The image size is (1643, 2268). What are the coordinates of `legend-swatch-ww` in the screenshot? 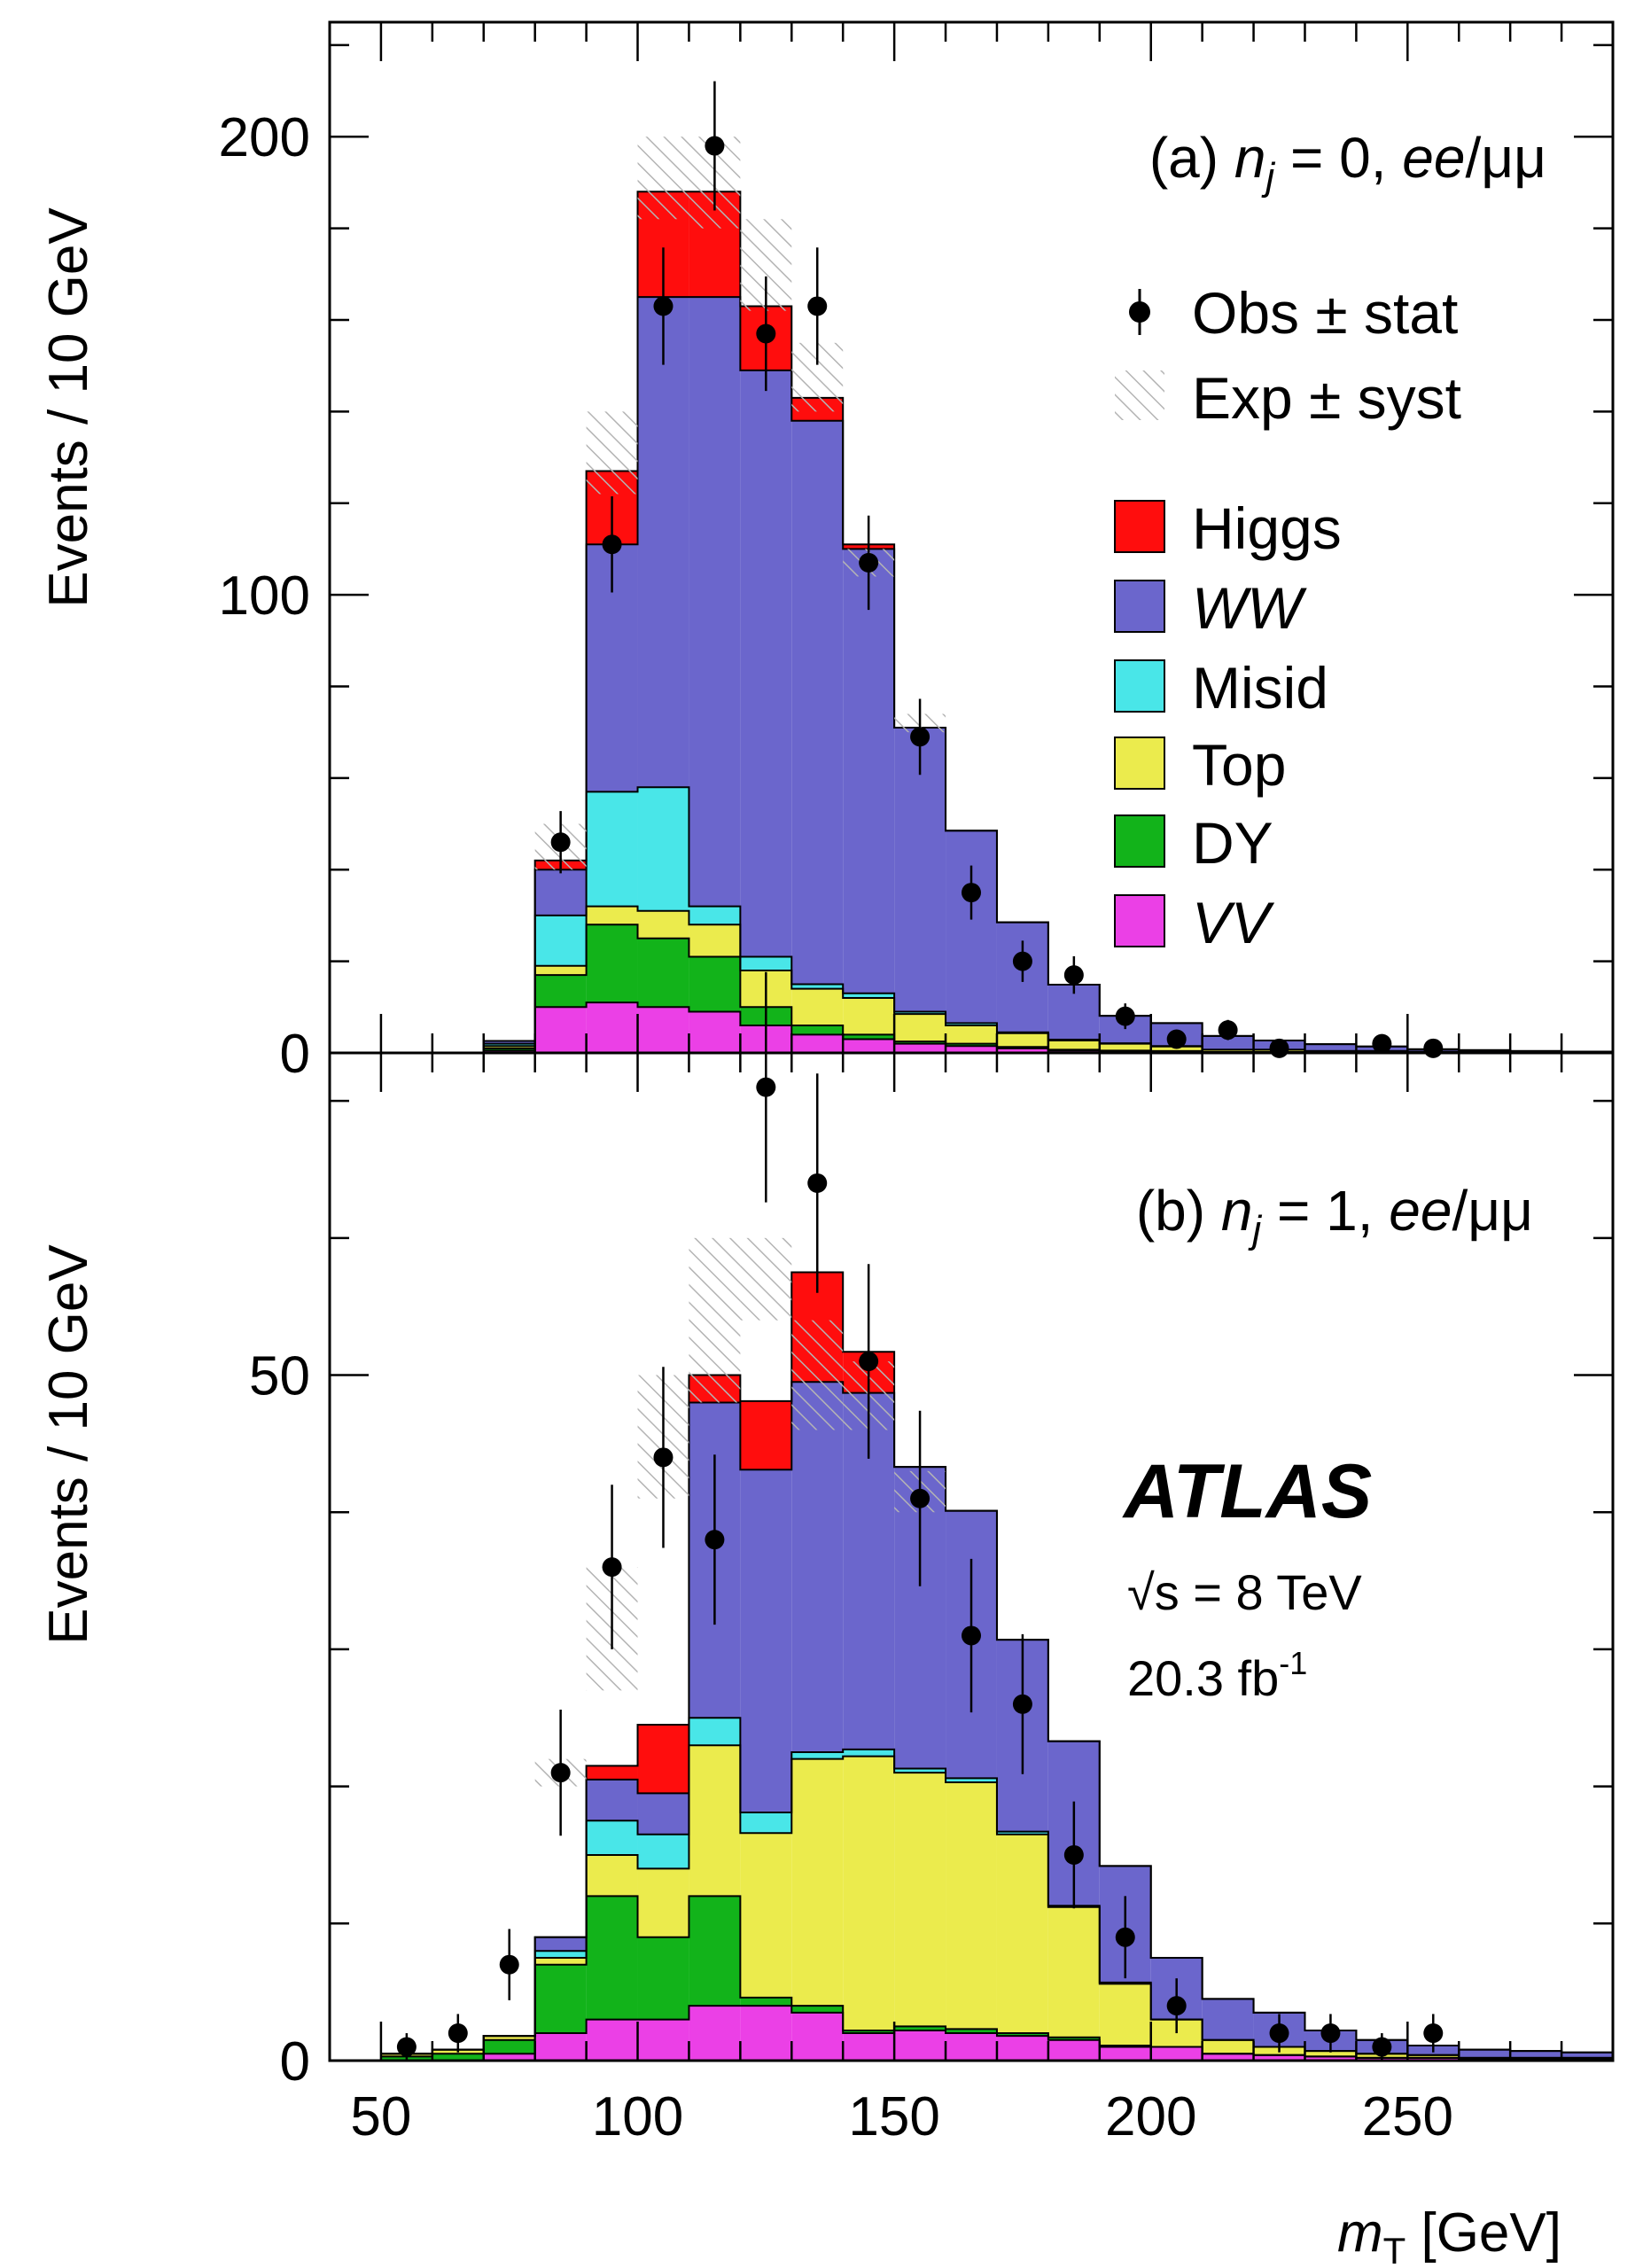 It's located at (1139, 606).